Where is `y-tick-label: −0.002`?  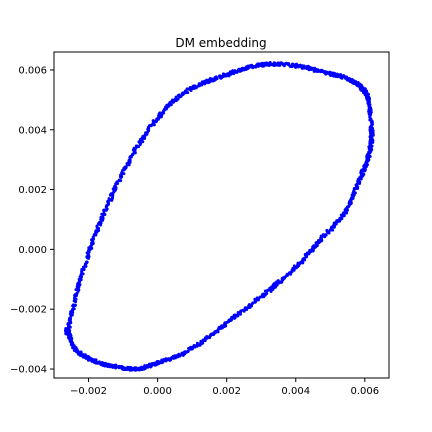
y-tick-label: −0.002 is located at coordinates (28, 310).